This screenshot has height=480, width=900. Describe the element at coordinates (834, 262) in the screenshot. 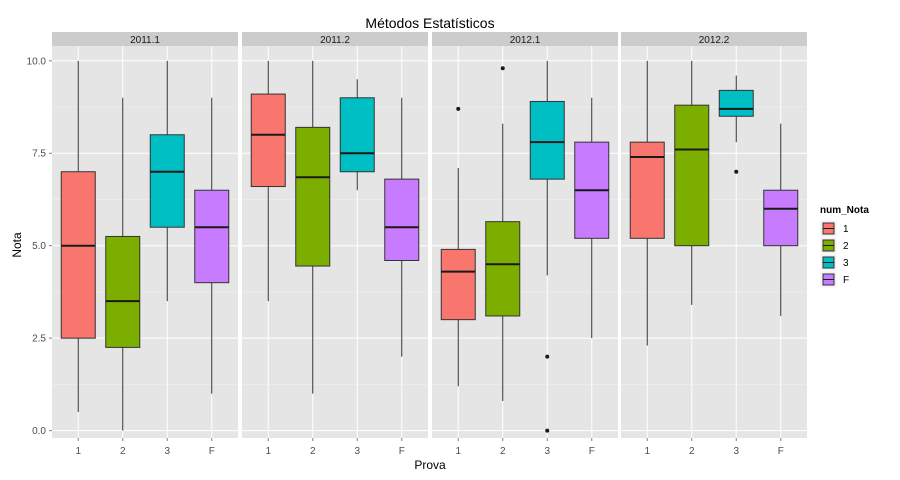

I see `legend-item-3: 3` at that location.